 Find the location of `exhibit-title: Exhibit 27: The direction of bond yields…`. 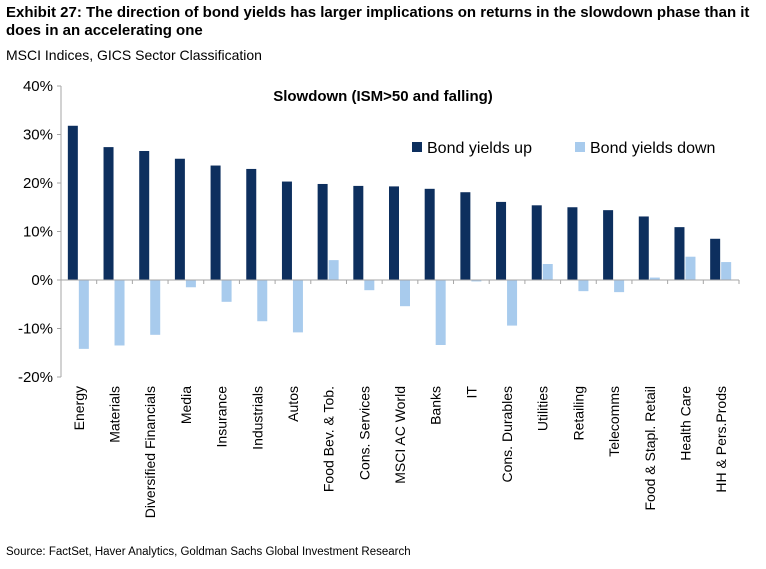

exhibit-title: Exhibit 27: The direction of bond yields… is located at coordinates (378, 21).